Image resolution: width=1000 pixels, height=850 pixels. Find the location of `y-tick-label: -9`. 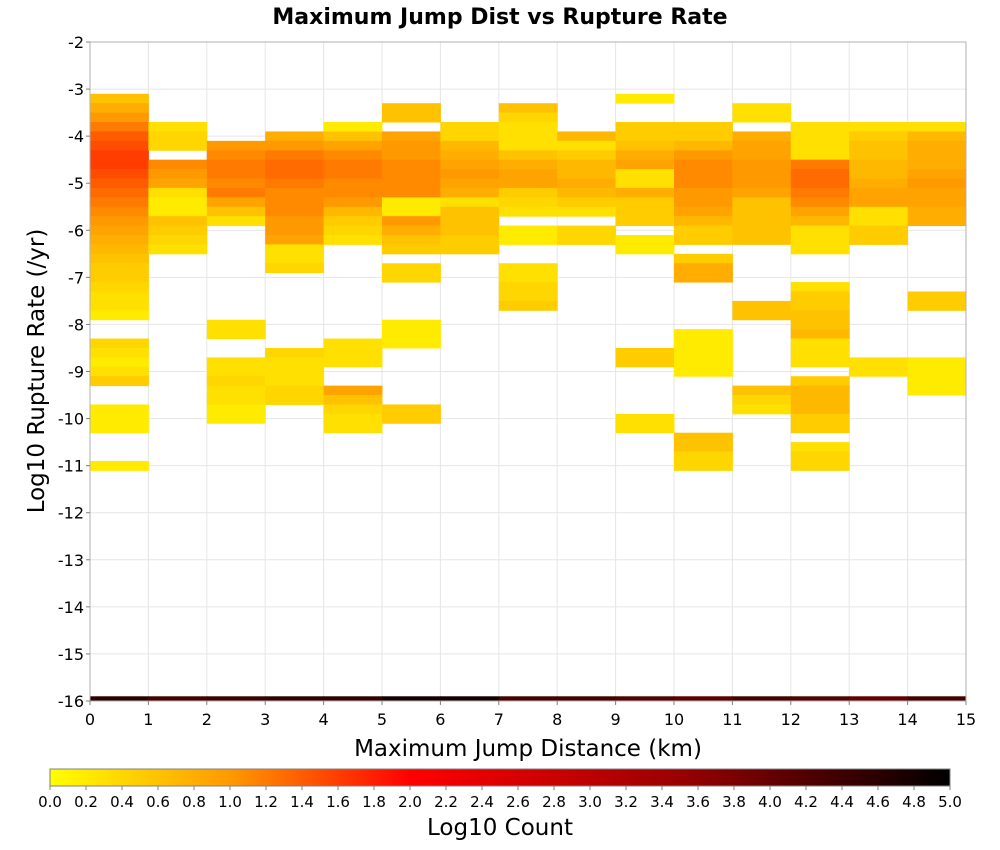

y-tick-label: -9 is located at coordinates (76, 372).